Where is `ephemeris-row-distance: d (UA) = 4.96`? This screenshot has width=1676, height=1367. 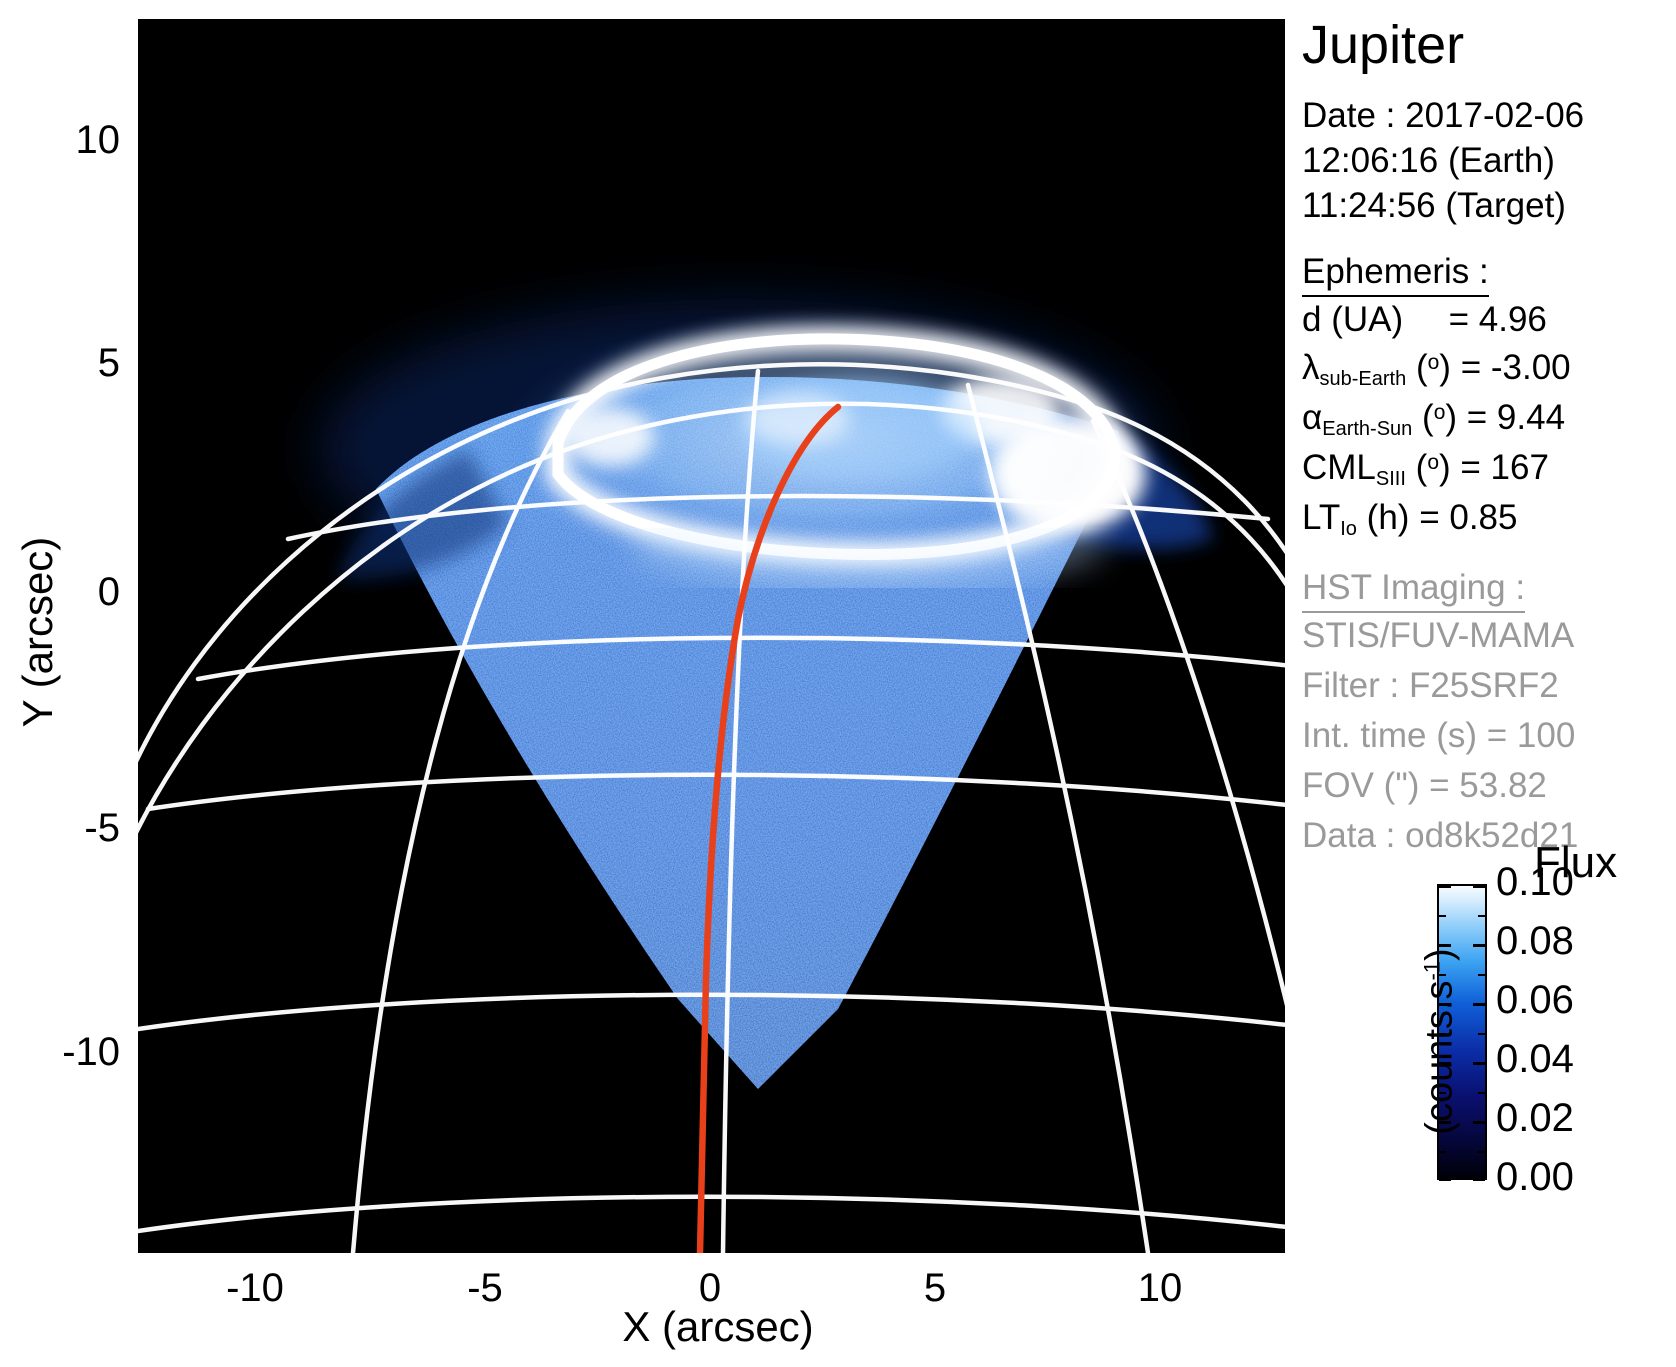
ephemeris-row-distance: d (UA) = 4.96 is located at coordinates (1424, 319).